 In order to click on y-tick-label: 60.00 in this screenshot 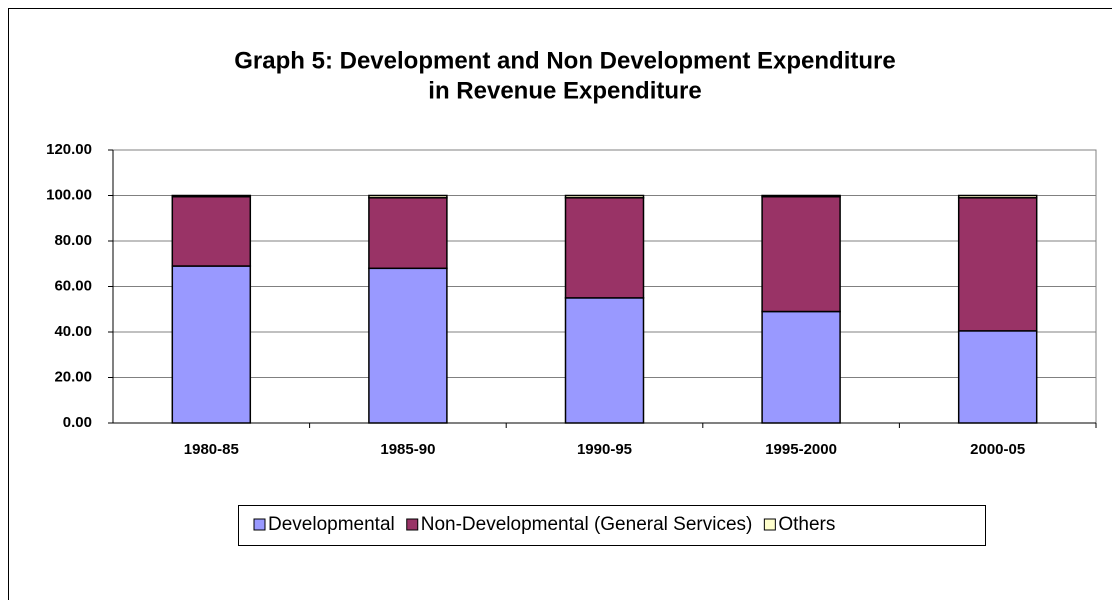, I will do `click(73, 285)`.